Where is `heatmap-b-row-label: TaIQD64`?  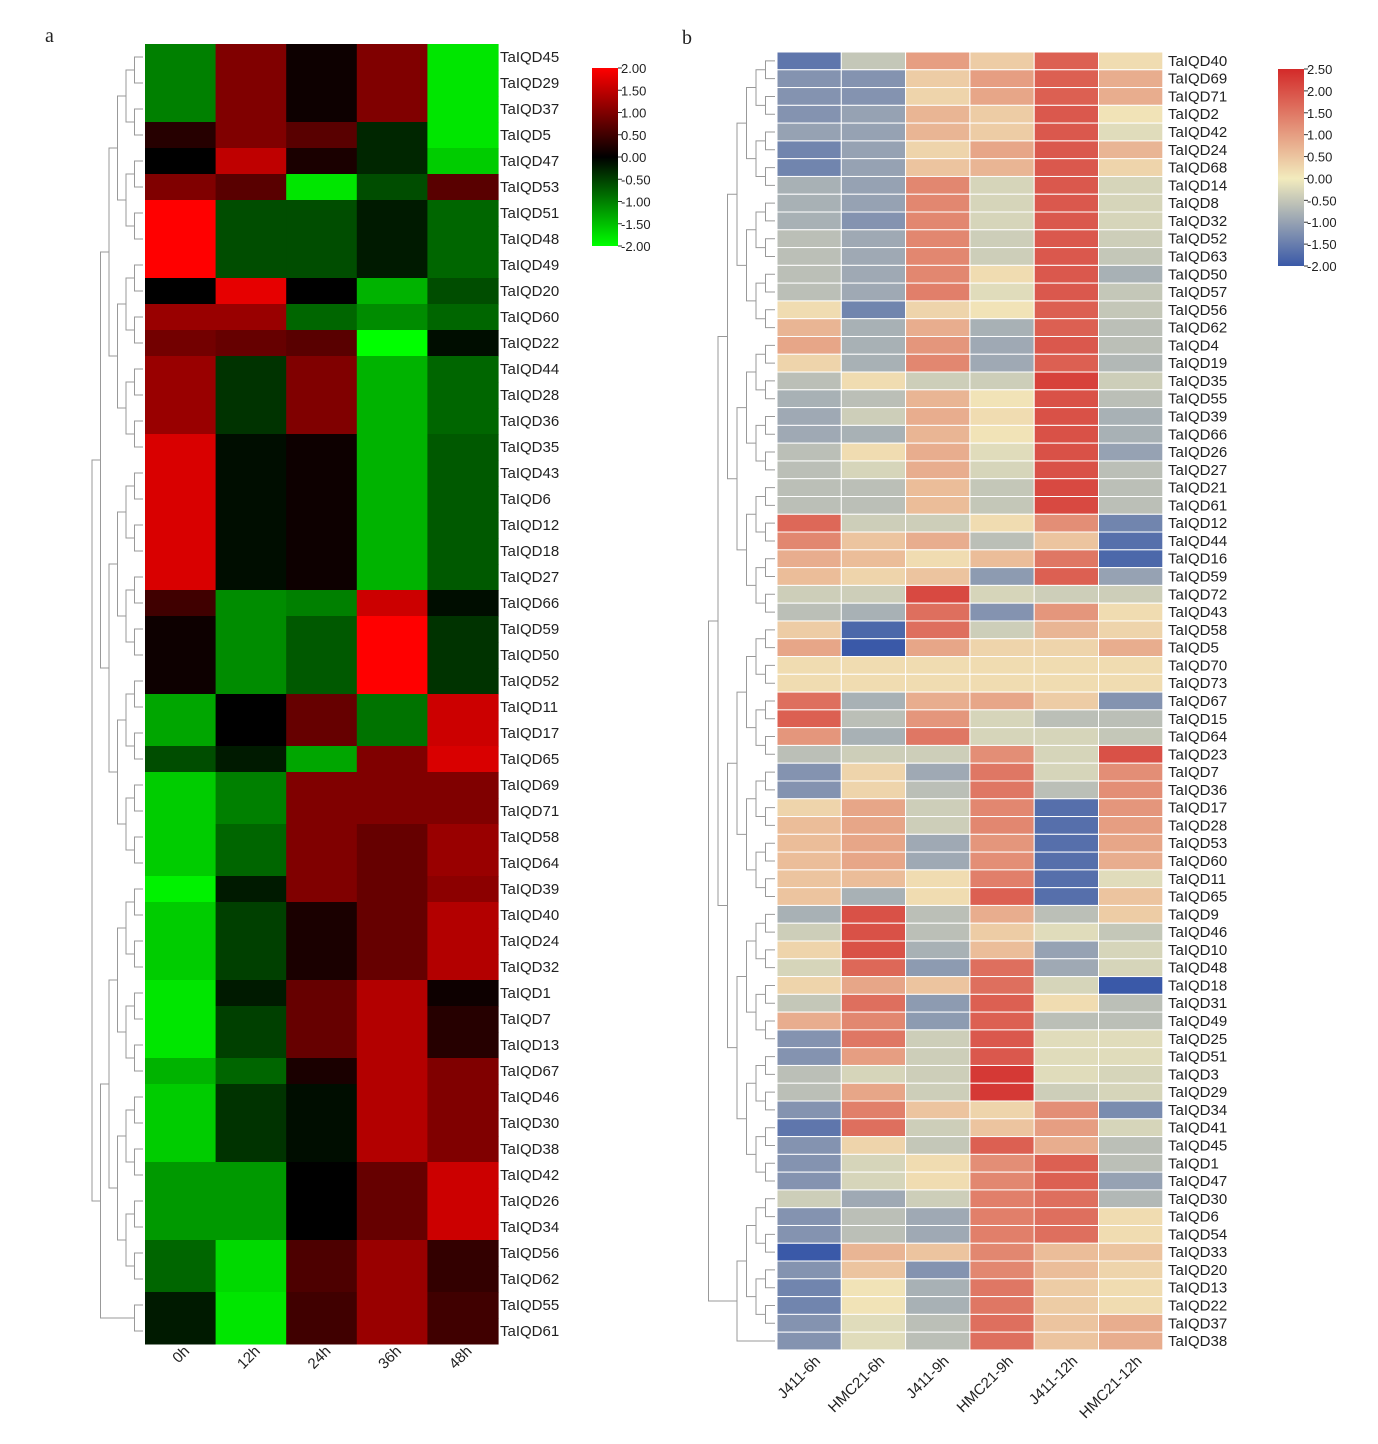 heatmap-b-row-label: TaIQD64 is located at coordinates (1197, 737).